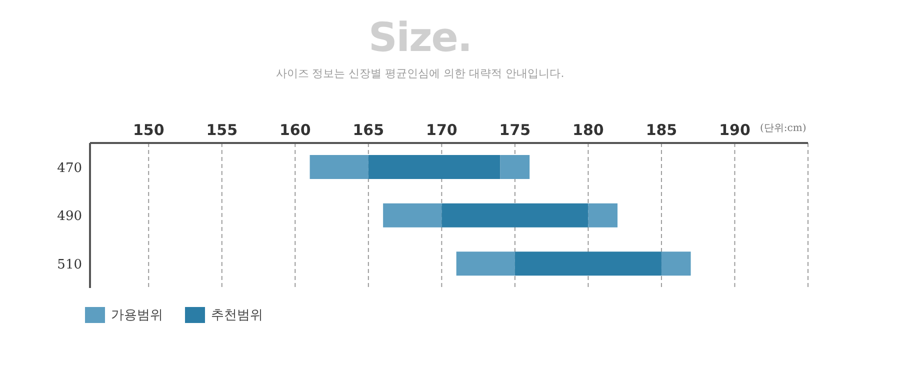 This screenshot has height=366, width=903. I want to click on x-tick-label: 175, so click(515, 130).